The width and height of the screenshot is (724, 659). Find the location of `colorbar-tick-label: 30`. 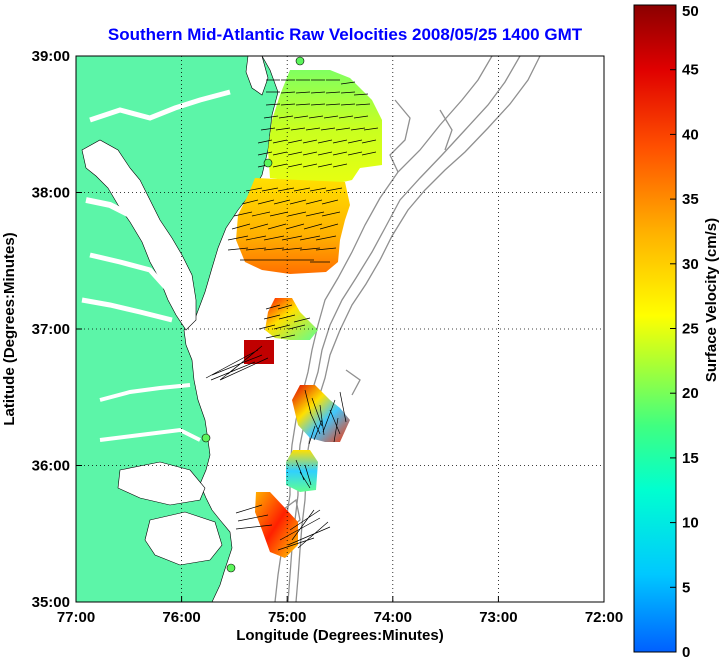

colorbar-tick-label: 30 is located at coordinates (690, 264).